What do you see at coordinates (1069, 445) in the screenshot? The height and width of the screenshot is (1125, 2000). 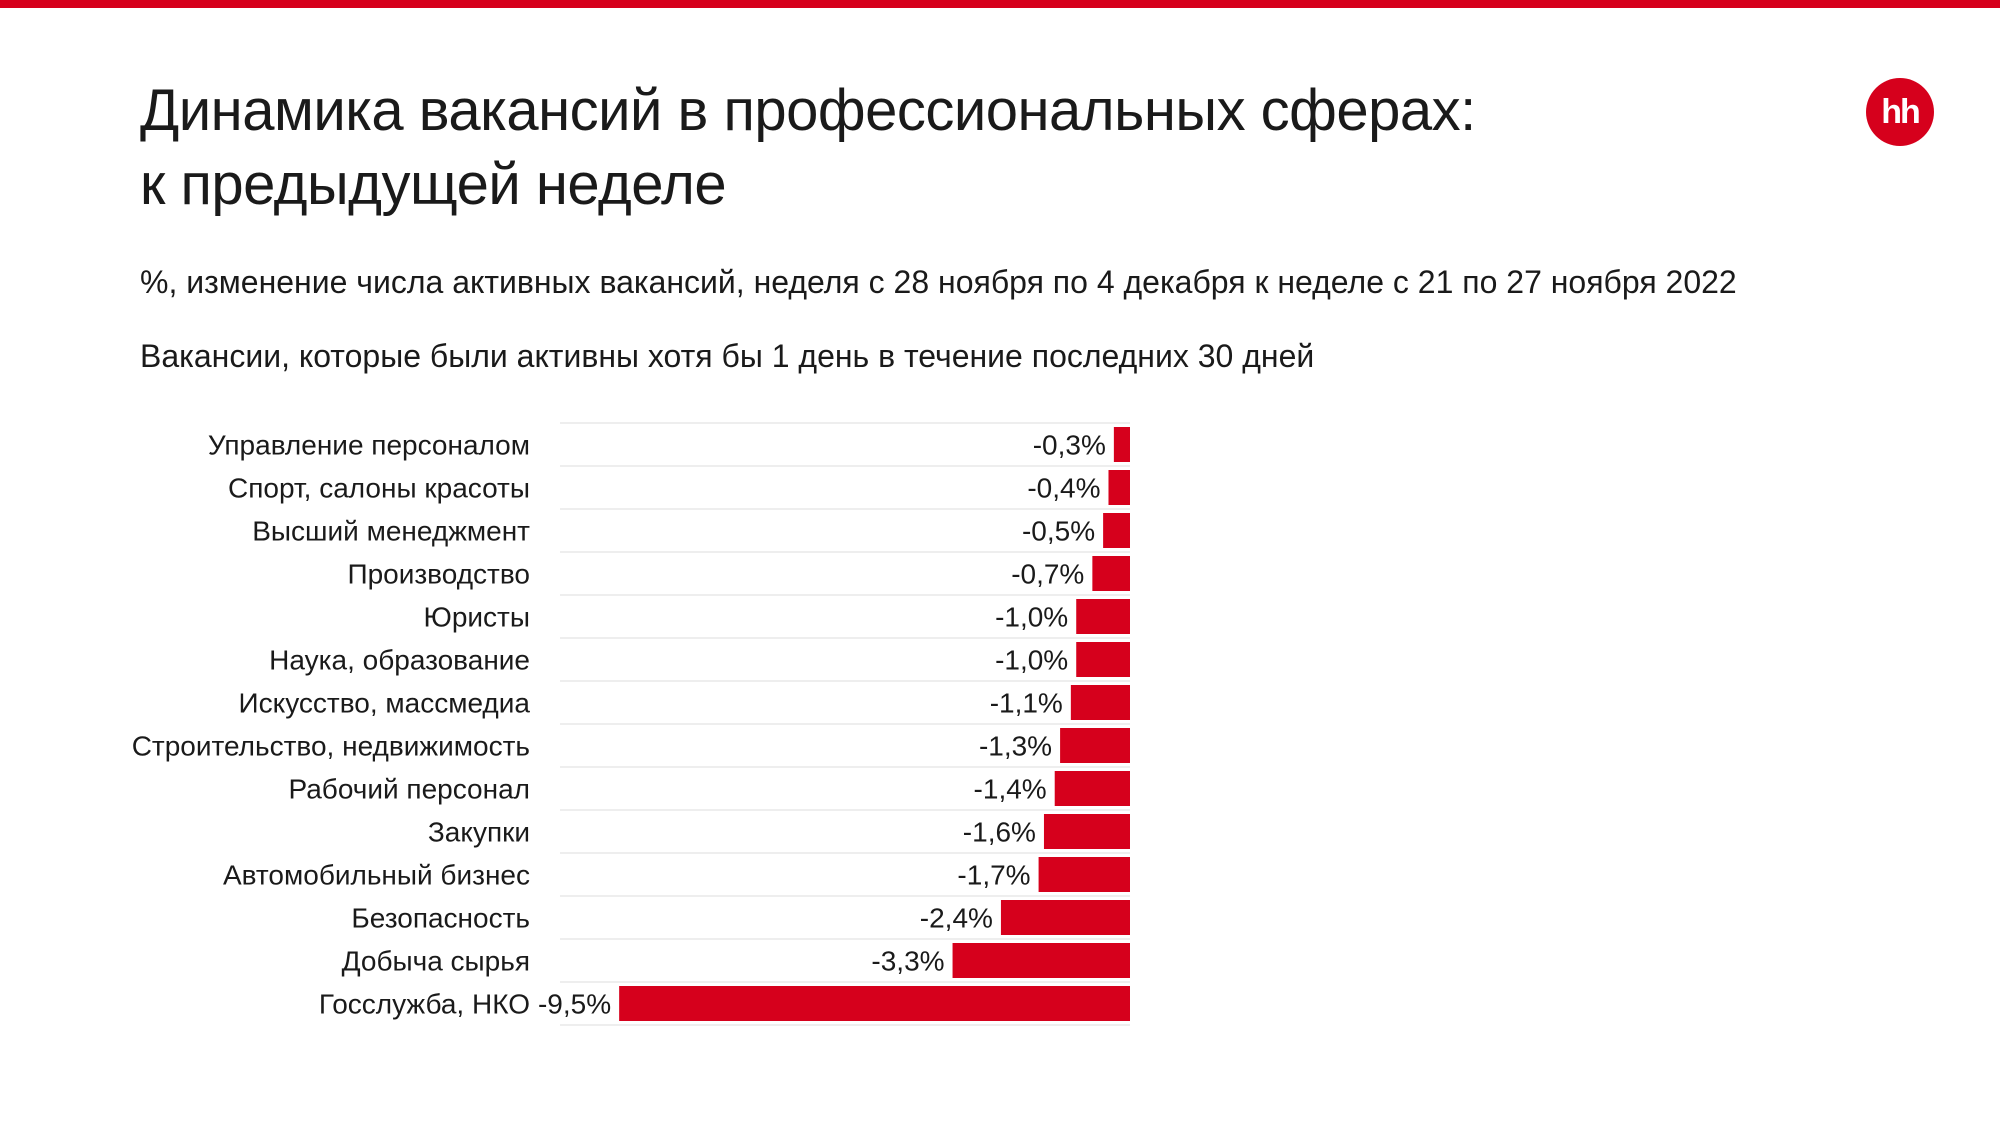 I see `value-label: -0,3%` at bounding box center [1069, 445].